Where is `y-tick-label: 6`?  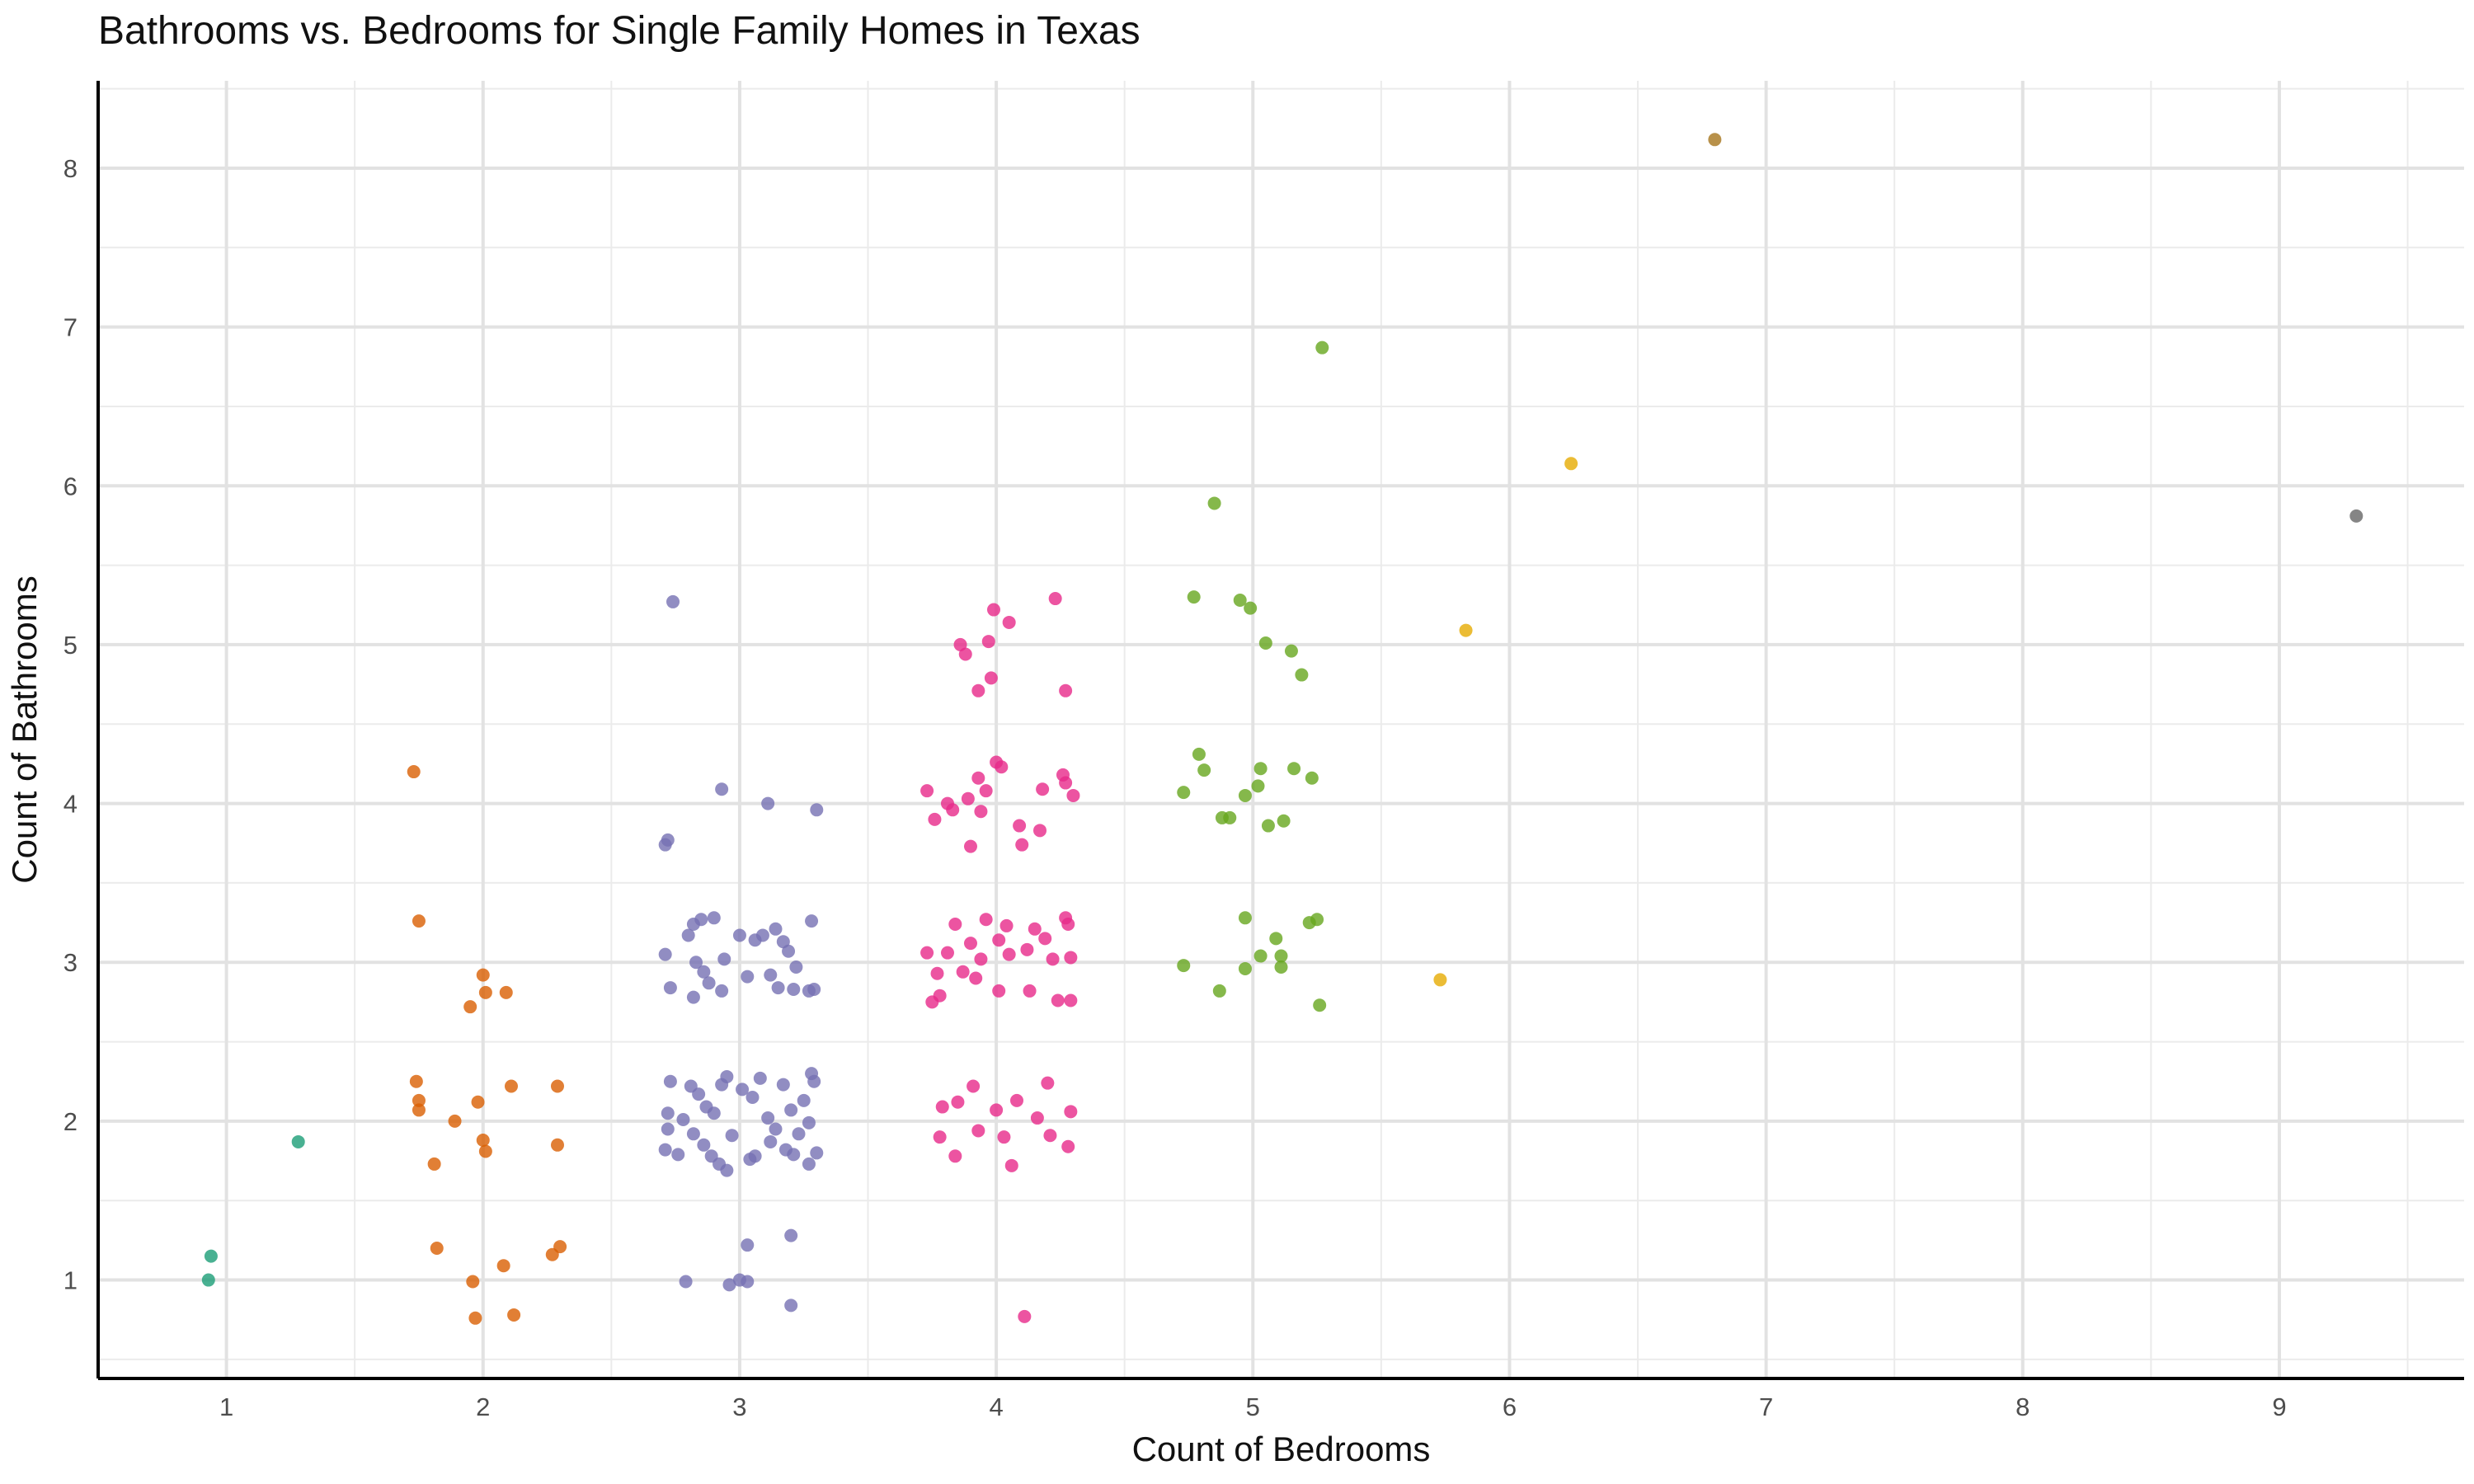 y-tick-label: 6 is located at coordinates (70, 486).